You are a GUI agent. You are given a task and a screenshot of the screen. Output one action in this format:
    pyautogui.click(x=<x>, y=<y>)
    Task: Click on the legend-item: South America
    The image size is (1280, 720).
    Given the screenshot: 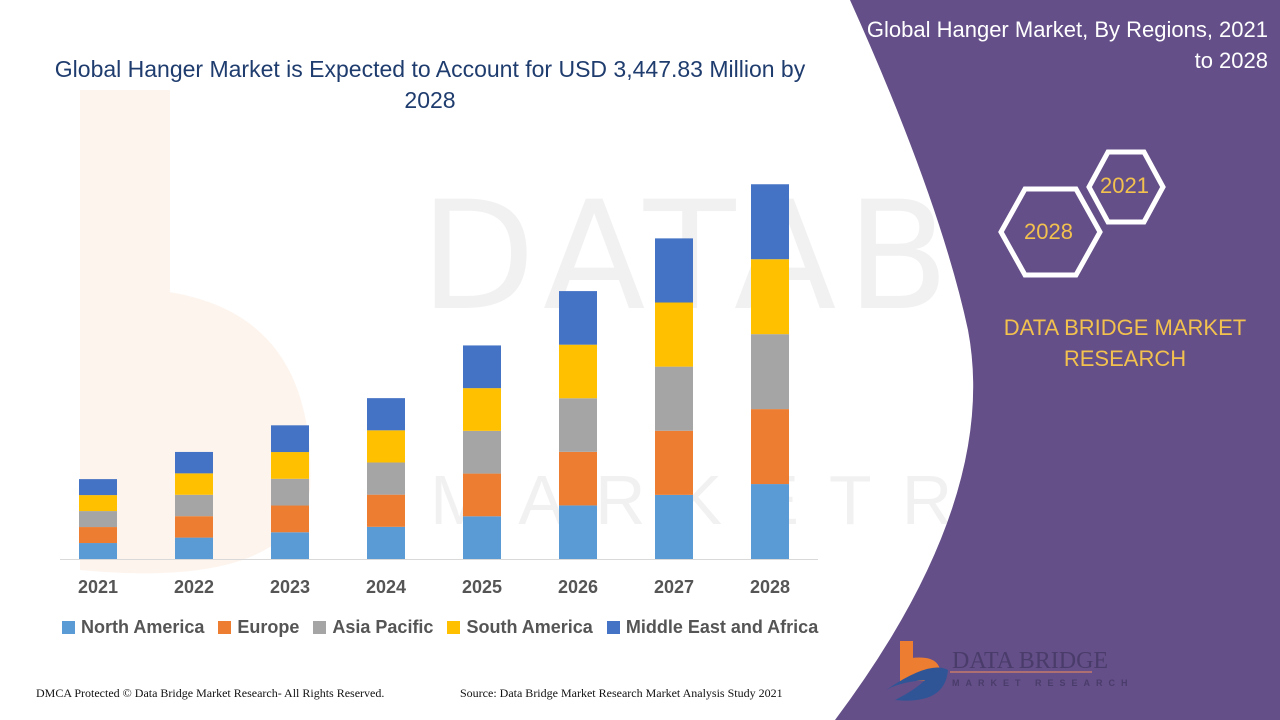 What is the action you would take?
    pyautogui.click(x=520, y=627)
    